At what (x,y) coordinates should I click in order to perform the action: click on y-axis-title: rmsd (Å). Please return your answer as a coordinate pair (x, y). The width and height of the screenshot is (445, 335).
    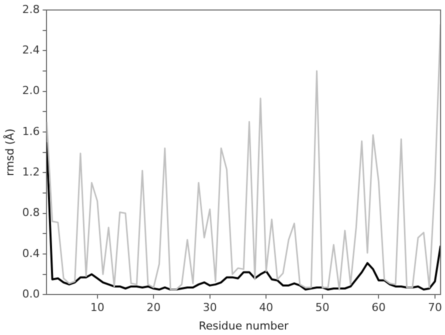
    Looking at the image, I should click on (9, 152).